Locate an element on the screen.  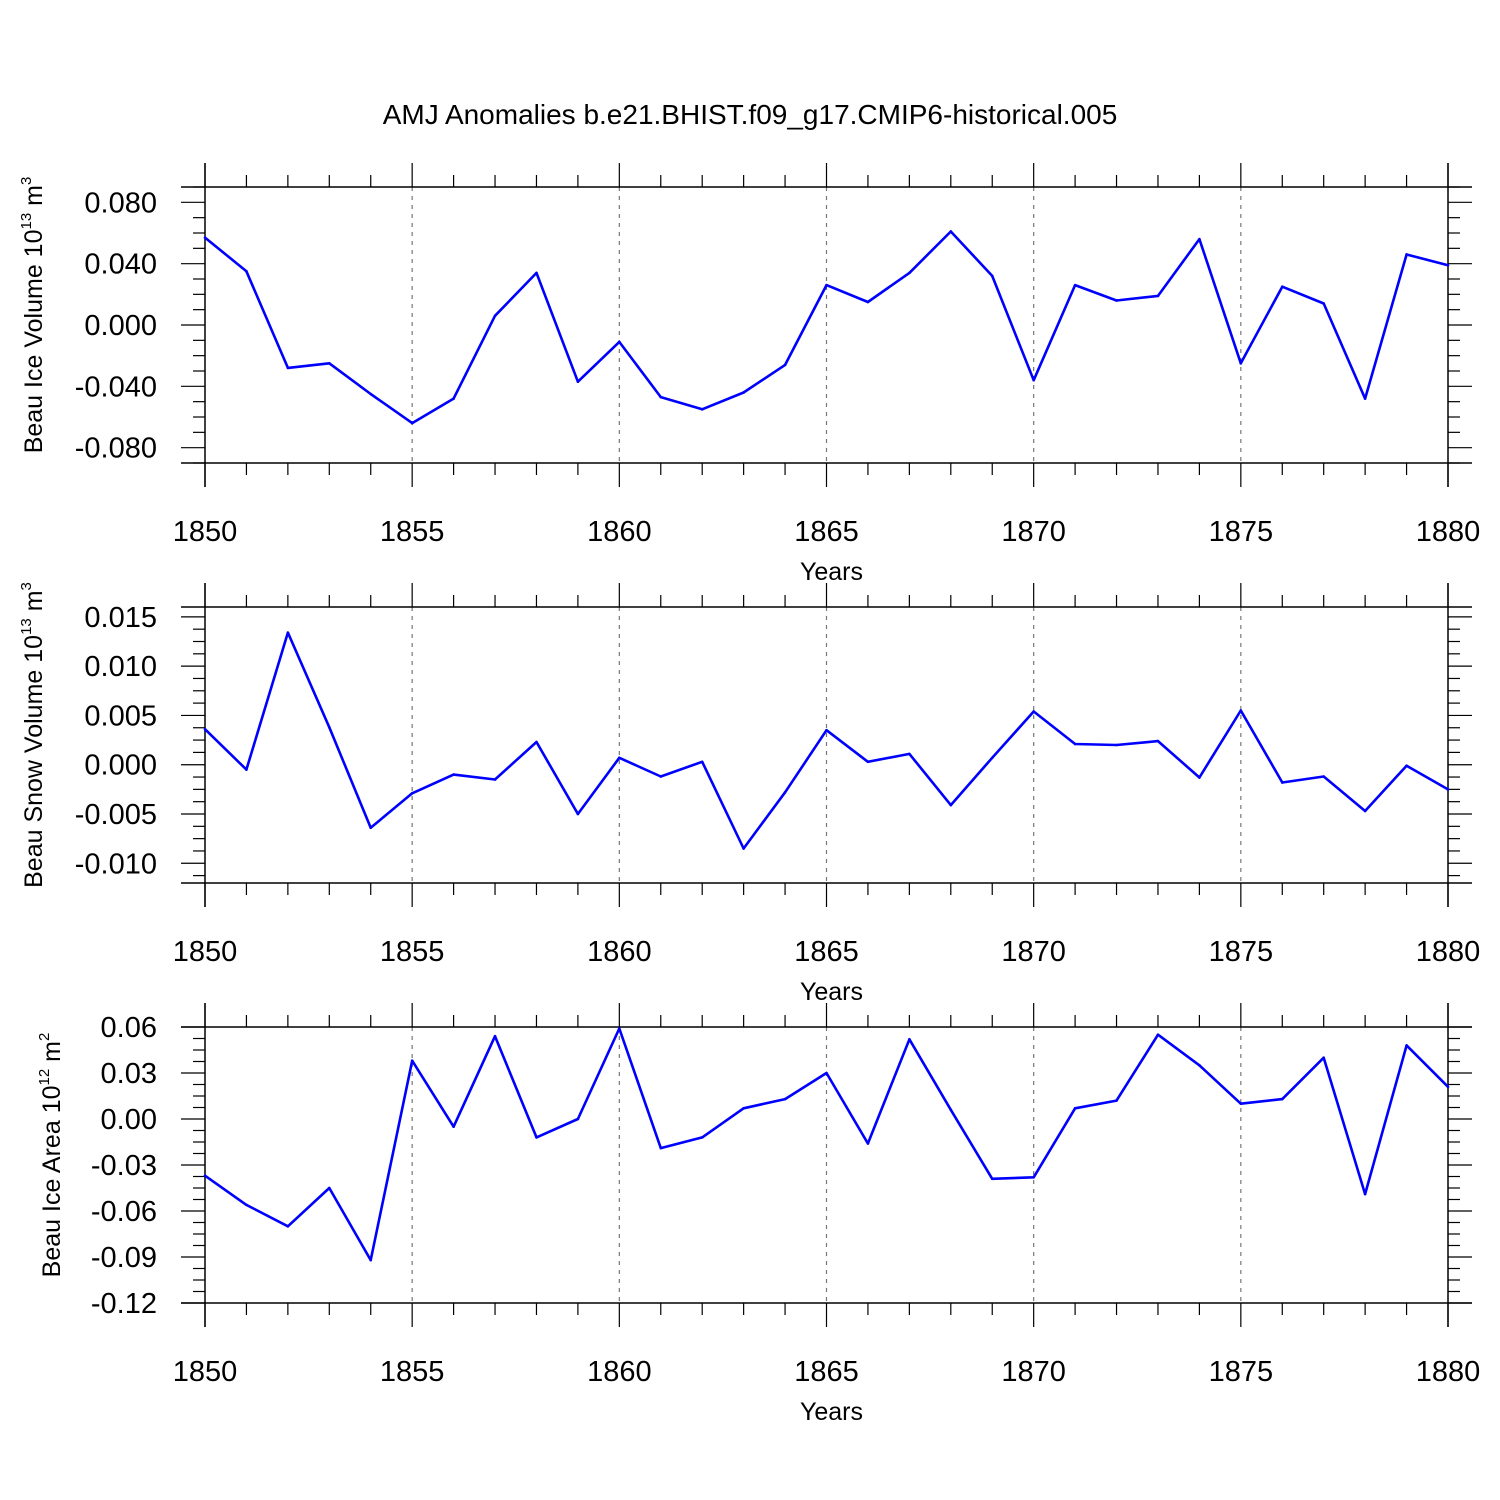
y-tick-label: -0.005 is located at coordinates (116, 815).